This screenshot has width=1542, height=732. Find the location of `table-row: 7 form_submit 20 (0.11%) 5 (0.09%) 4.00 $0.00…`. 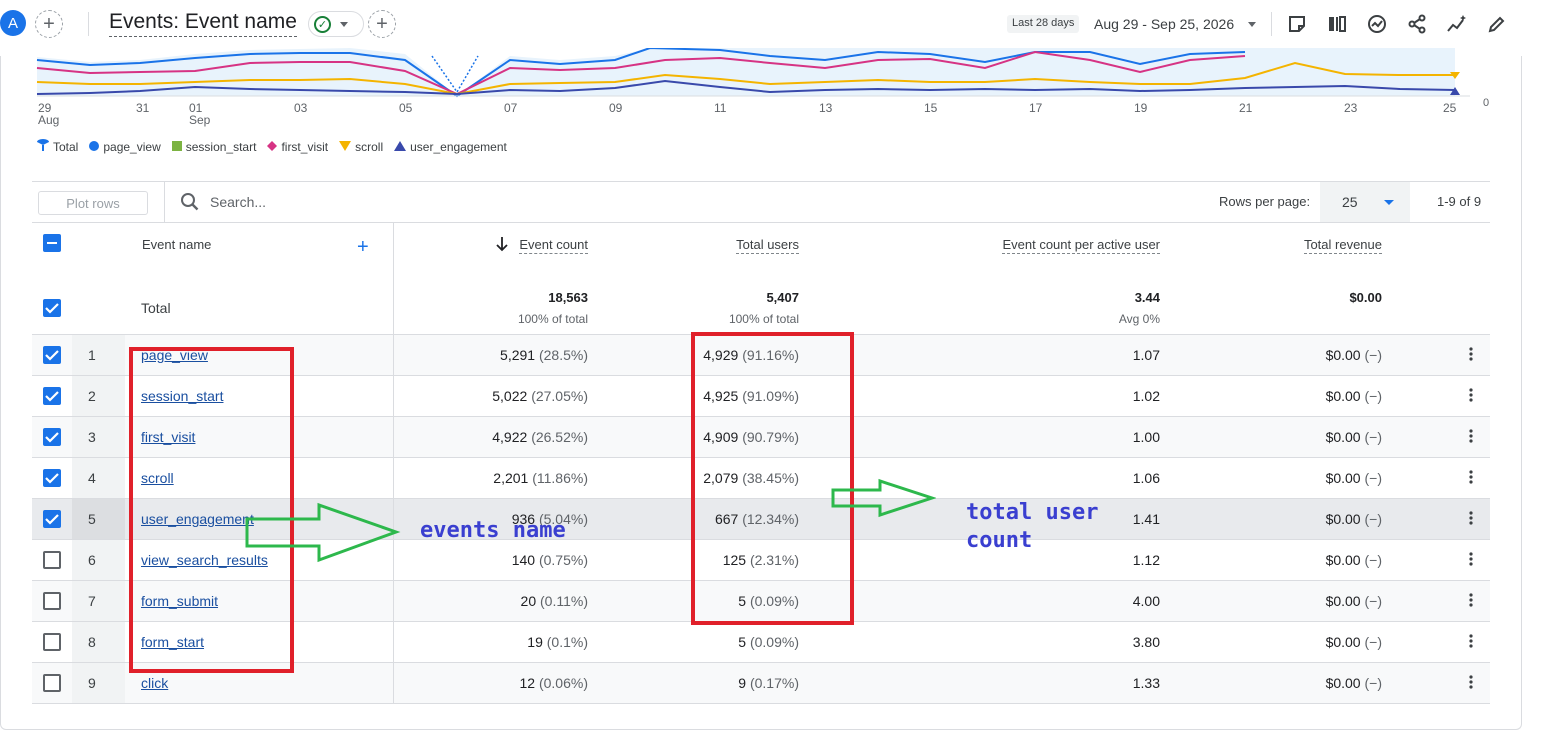

table-row: 7 form_submit 20 (0.11%) 5 (0.09%) 4.00 $0.00… is located at coordinates (761, 601).